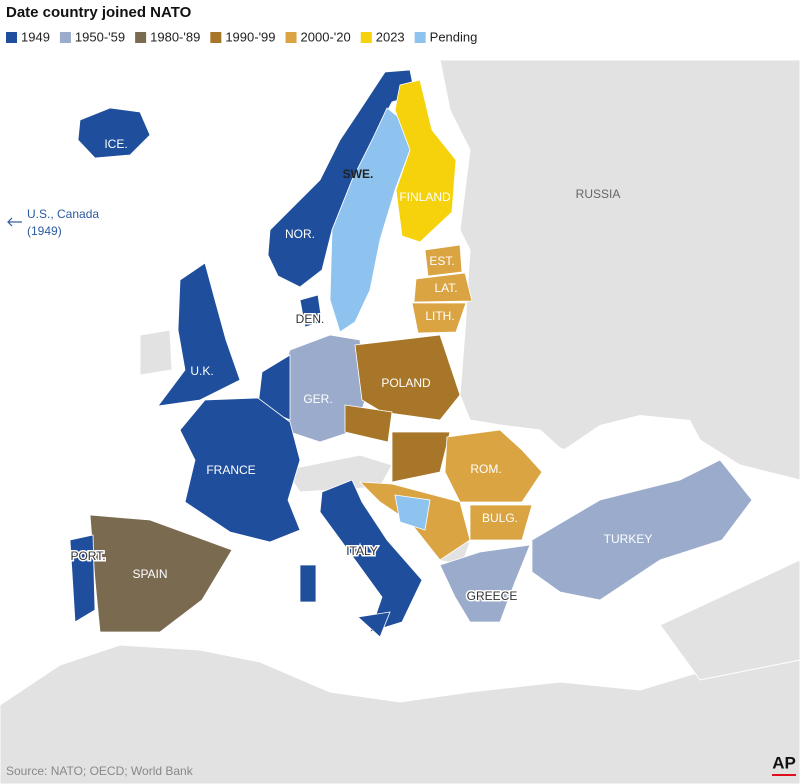 Image resolution: width=800 pixels, height=784 pixels. Describe the element at coordinates (35, 36) in the screenshot. I see `legend-label: 1949` at that location.